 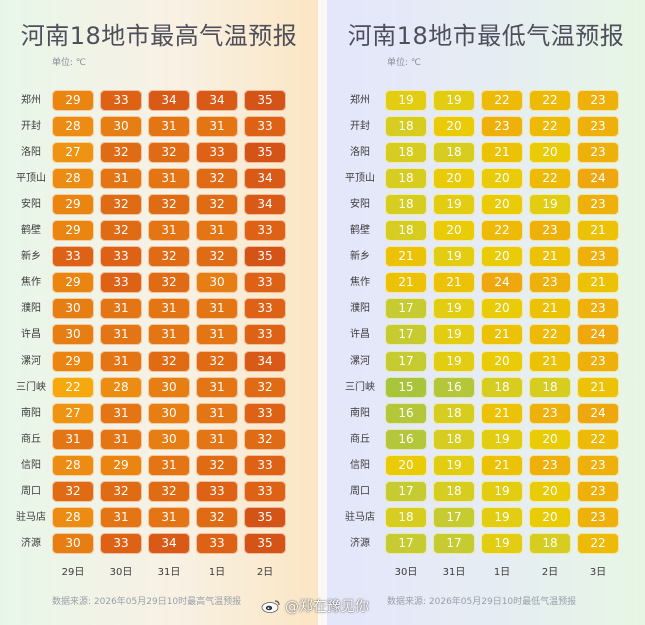 I want to click on city-label: 三门峡, so click(x=360, y=387).